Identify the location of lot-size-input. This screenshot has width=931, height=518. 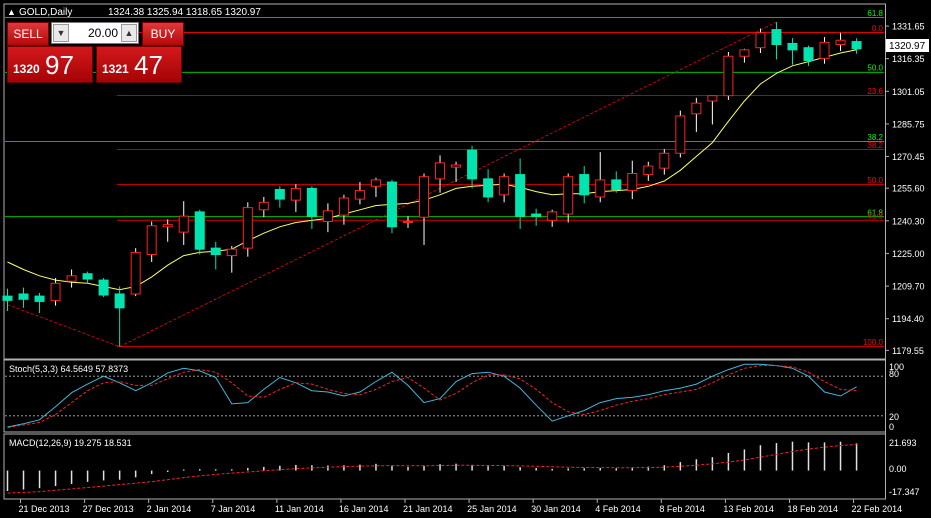
(94, 33).